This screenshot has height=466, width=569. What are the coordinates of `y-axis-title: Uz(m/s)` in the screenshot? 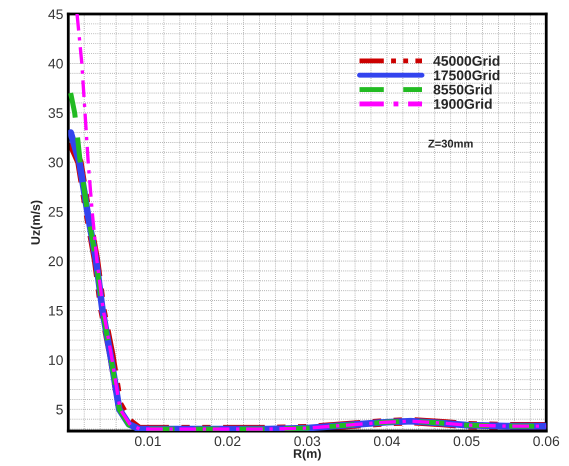 It's located at (36, 222).